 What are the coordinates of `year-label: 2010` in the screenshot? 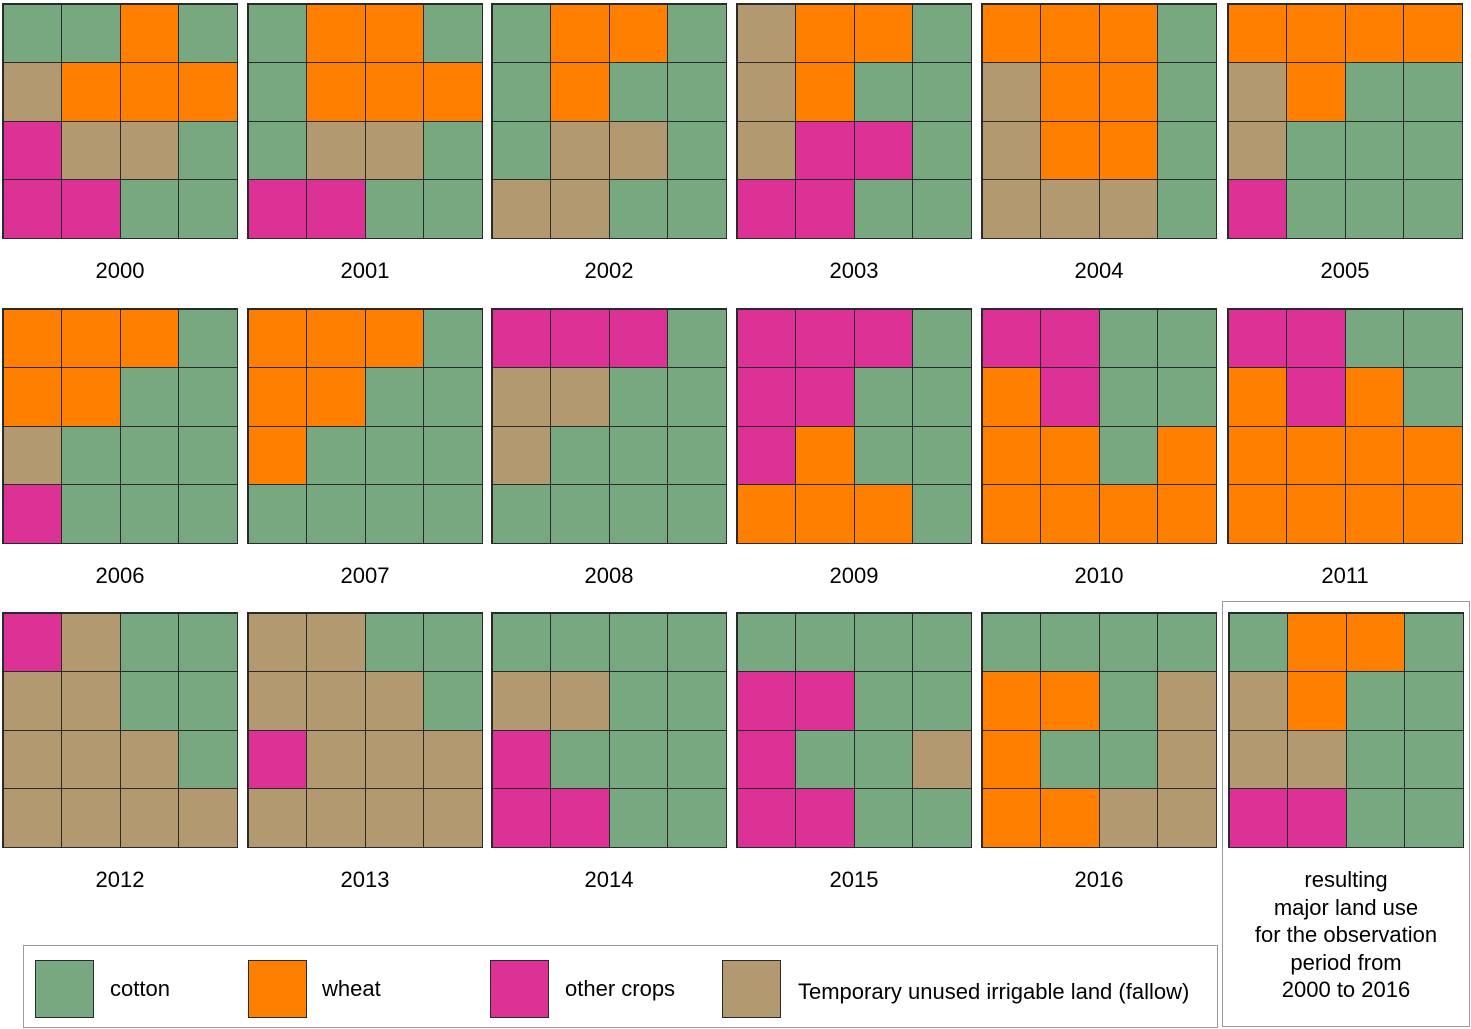 It's located at (1099, 575).